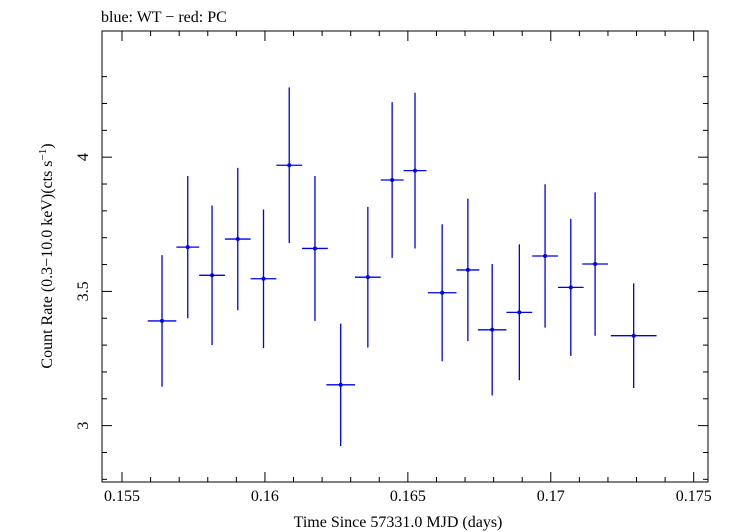 Image resolution: width=735 pixels, height=532 pixels. Describe the element at coordinates (408, 496) in the screenshot. I see `x-tick-label: 0.165` at that location.